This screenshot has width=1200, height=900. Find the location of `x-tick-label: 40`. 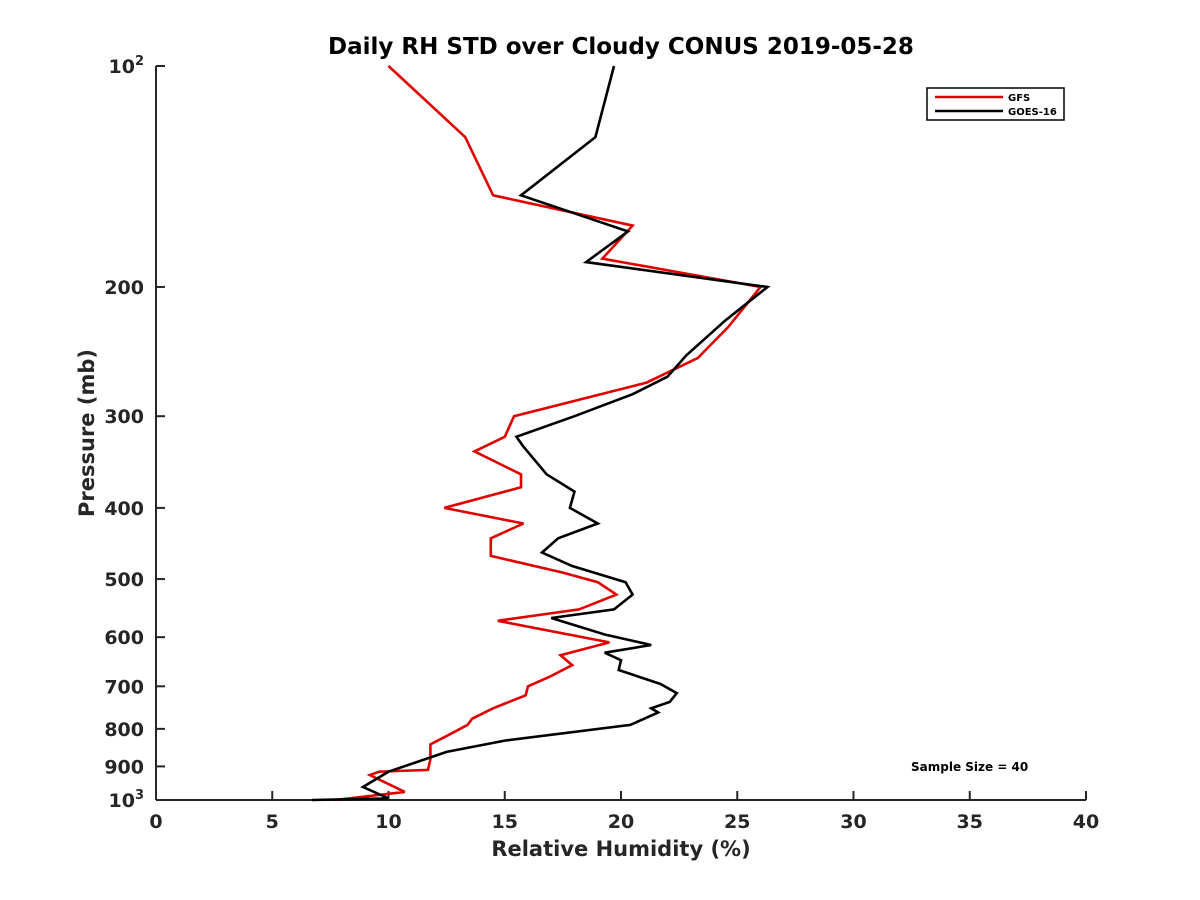

x-tick-label: 40 is located at coordinates (1086, 822).